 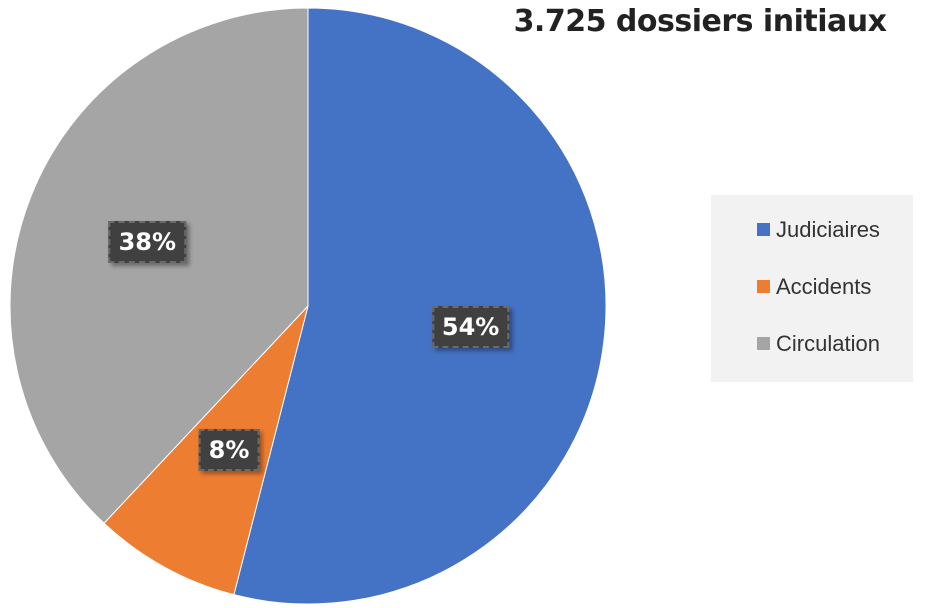 I want to click on legend-item-circulation: Circulation, so click(x=835, y=343).